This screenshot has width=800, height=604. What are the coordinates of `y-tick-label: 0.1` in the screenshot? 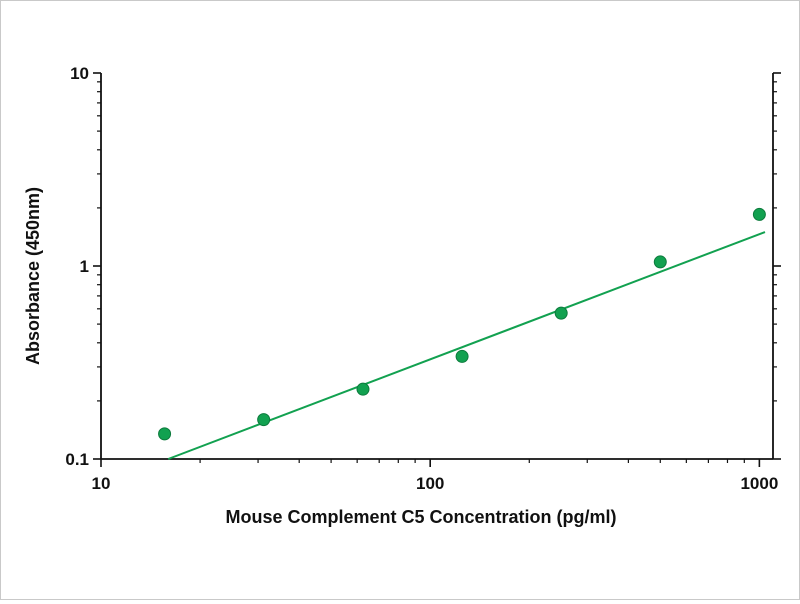 It's located at (77, 459).